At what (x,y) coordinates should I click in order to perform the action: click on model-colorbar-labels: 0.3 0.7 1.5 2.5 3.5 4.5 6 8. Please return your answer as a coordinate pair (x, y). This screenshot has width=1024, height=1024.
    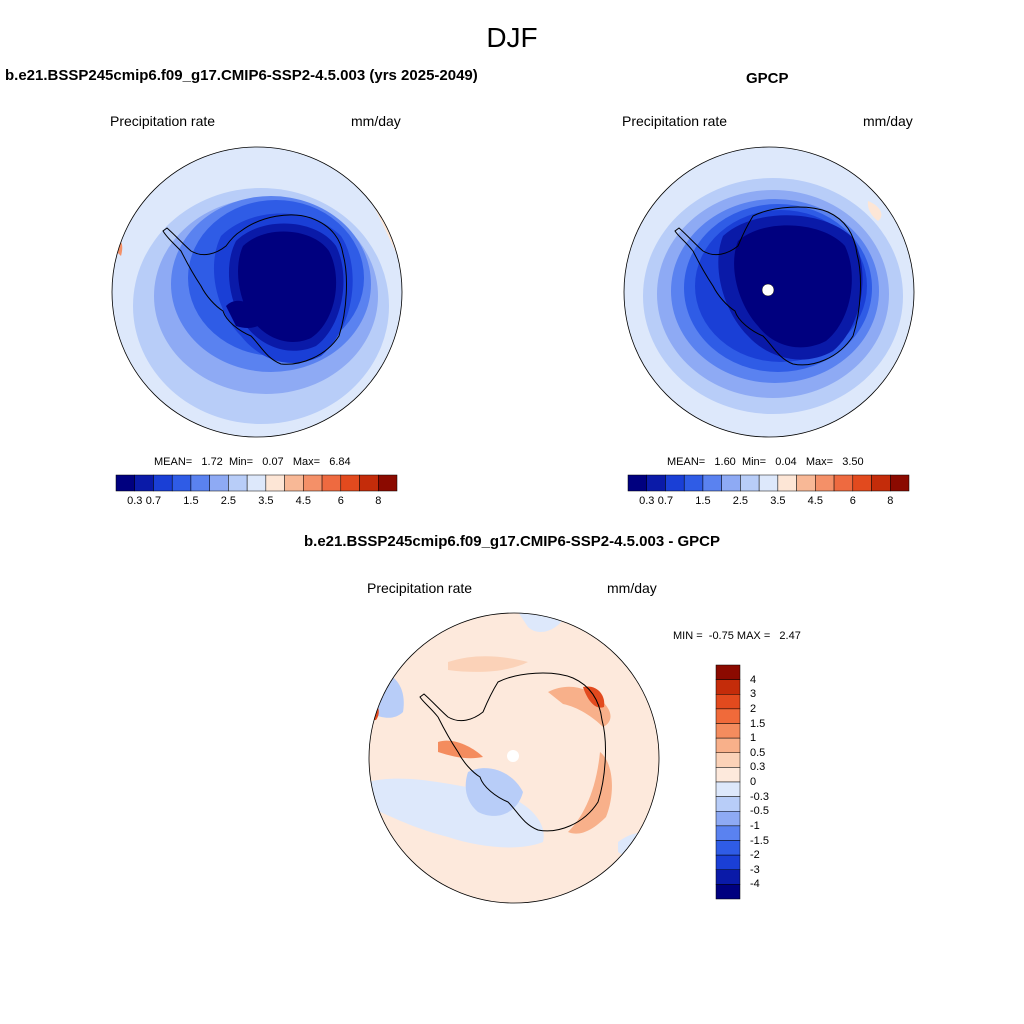
    Looking at the image, I should click on (256, 502).